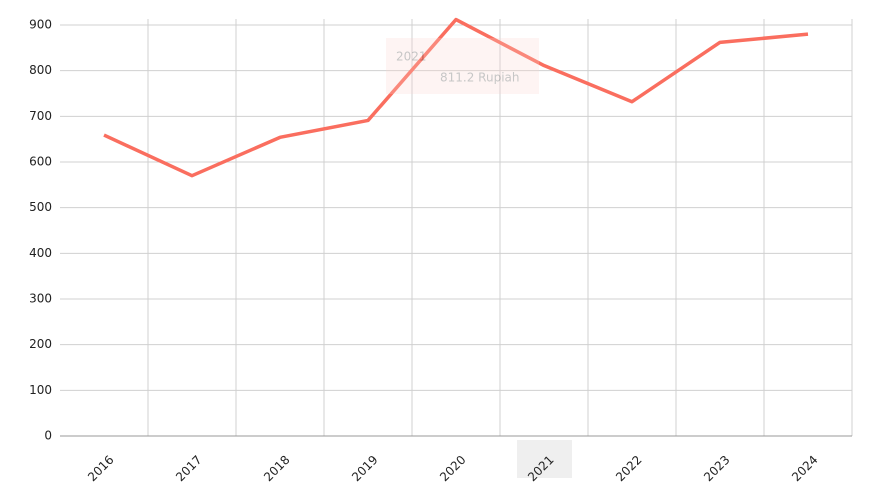 This screenshot has width=873, height=504. What do you see at coordinates (479, 78) in the screenshot?
I see `tooltip-text: 811.2 Rupiah` at bounding box center [479, 78].